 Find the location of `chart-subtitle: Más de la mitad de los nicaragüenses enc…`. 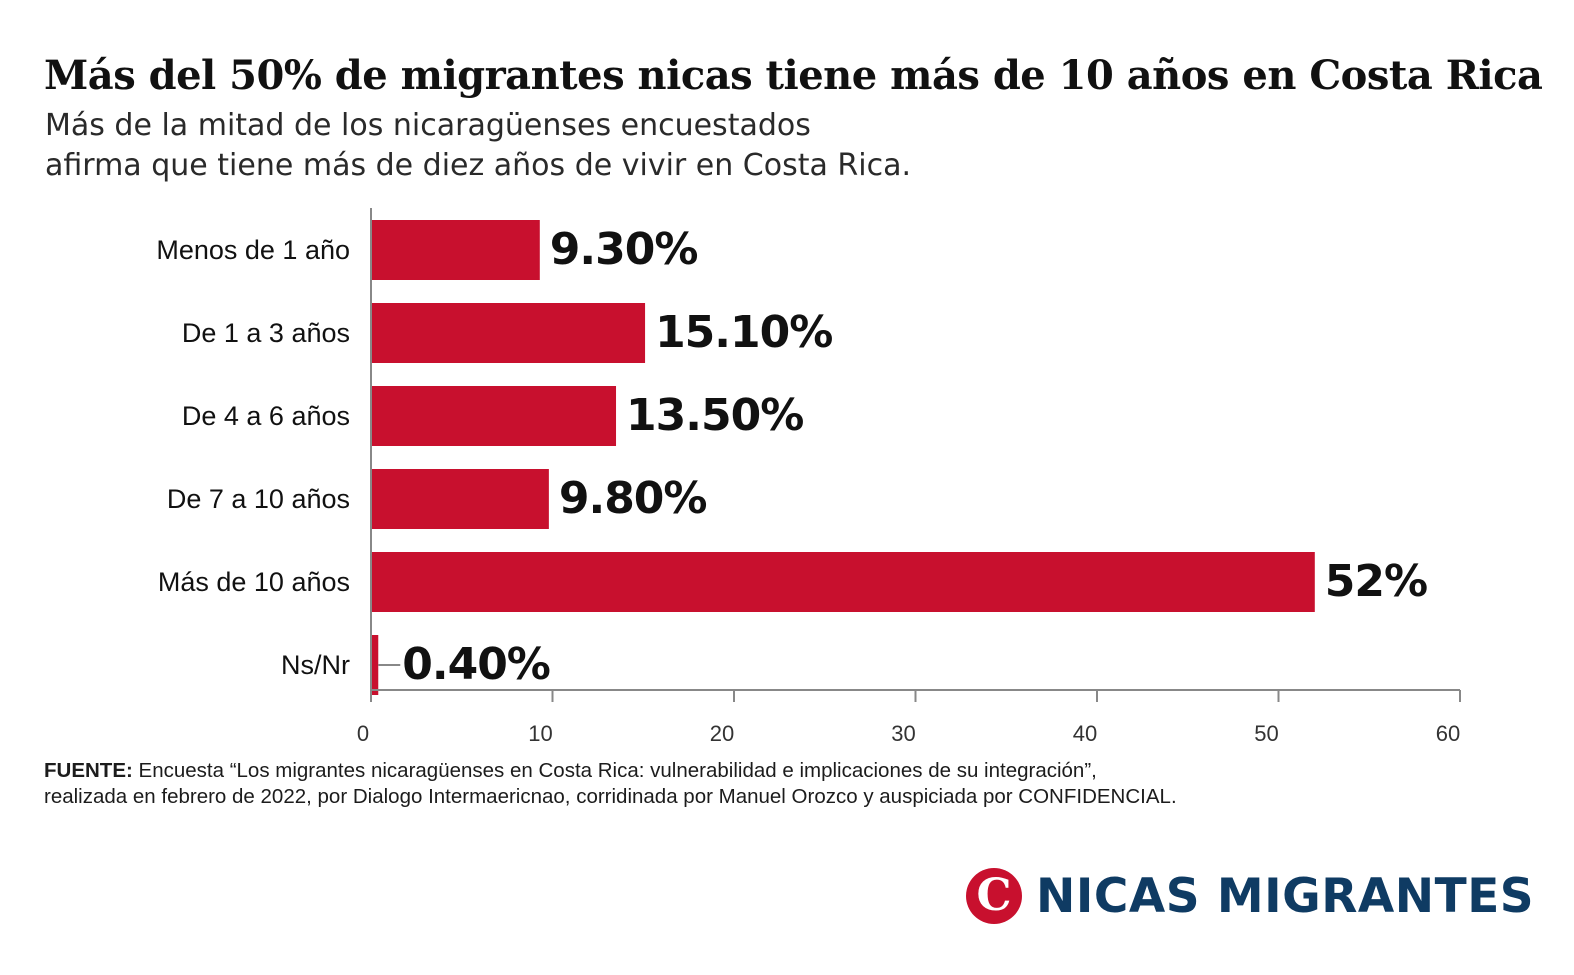

chart-subtitle: Más de la mitad de los nicaragüenses enc… is located at coordinates (478, 146).